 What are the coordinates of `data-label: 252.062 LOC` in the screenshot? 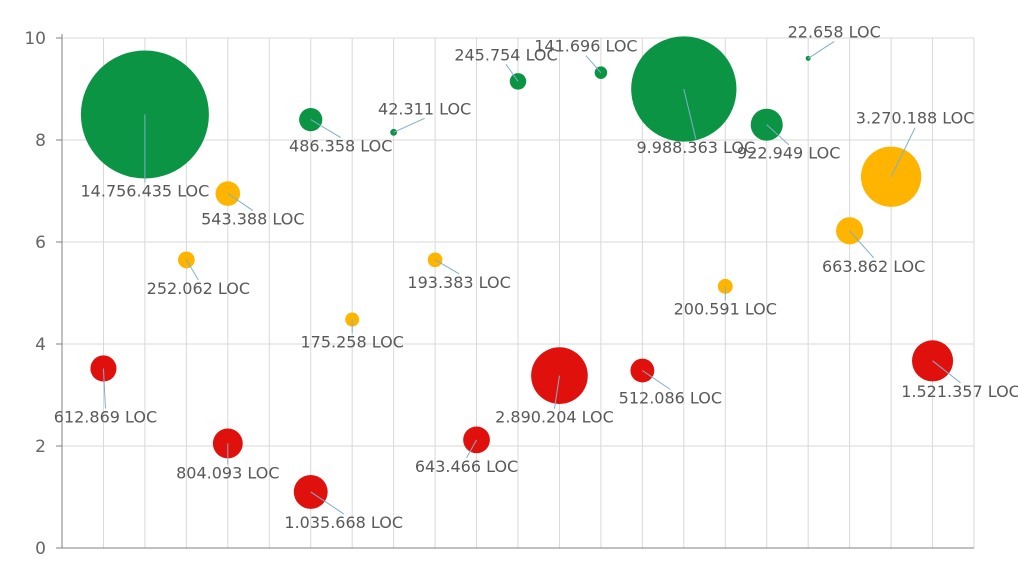 It's located at (198, 288).